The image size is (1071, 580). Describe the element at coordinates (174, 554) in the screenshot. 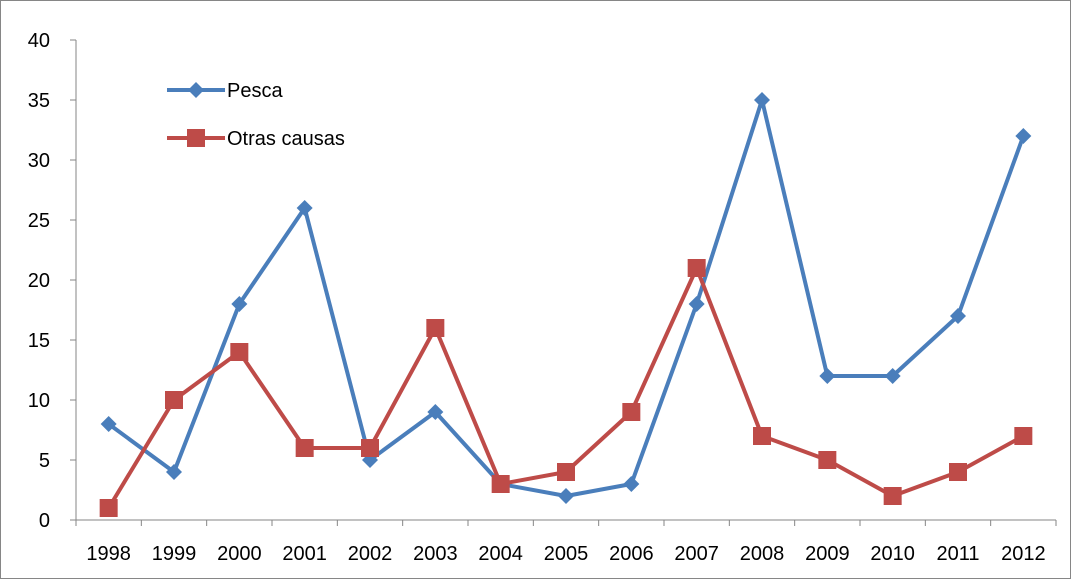

I see `x-tick-label: 1999` at that location.